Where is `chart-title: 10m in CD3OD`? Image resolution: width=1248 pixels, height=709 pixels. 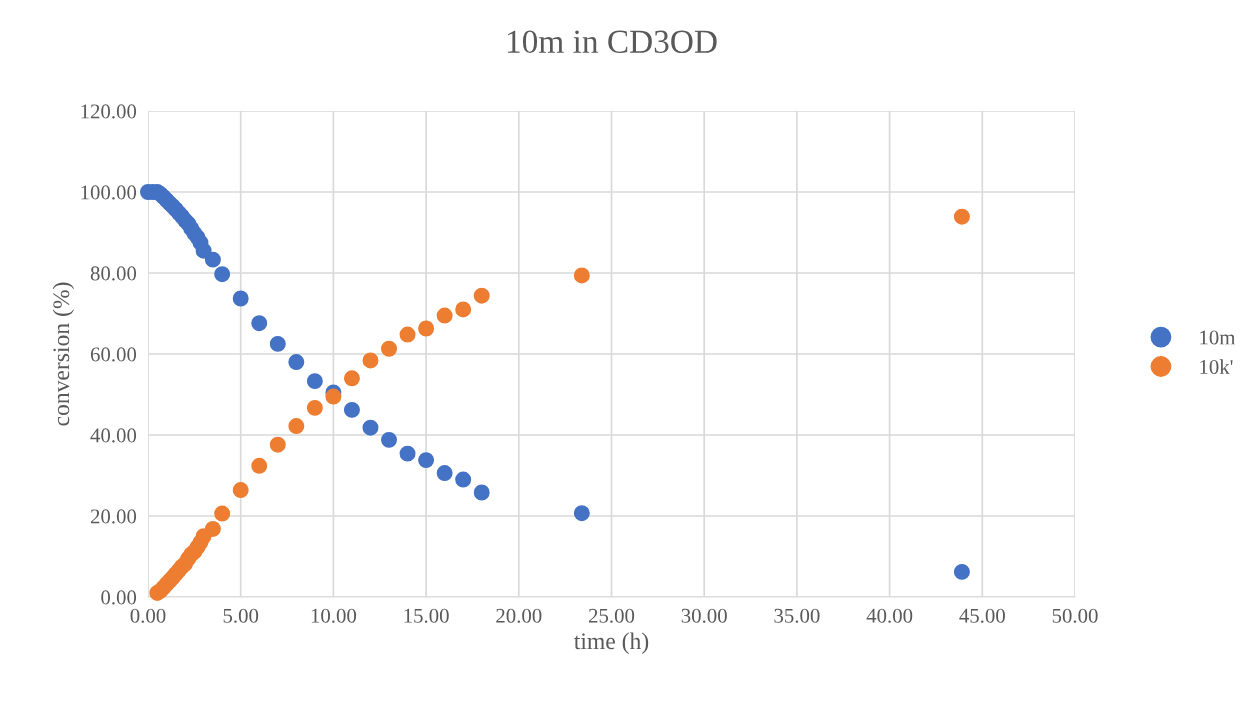 chart-title: 10m in CD3OD is located at coordinates (612, 41).